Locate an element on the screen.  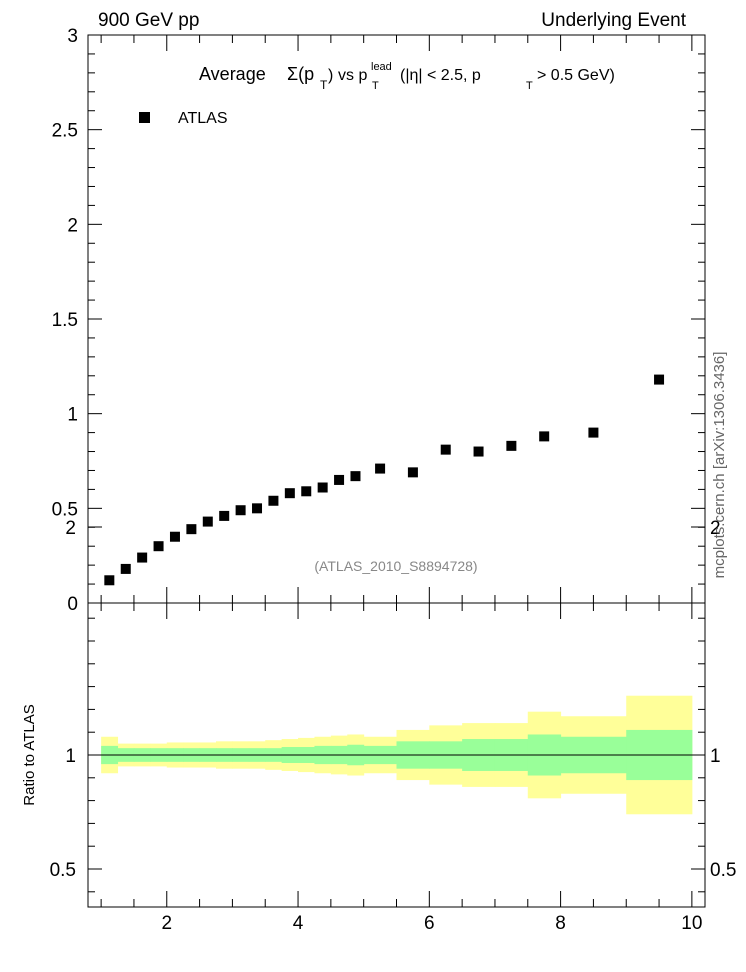
svg-text: Average Σ(p is located at coordinates (256, 74).